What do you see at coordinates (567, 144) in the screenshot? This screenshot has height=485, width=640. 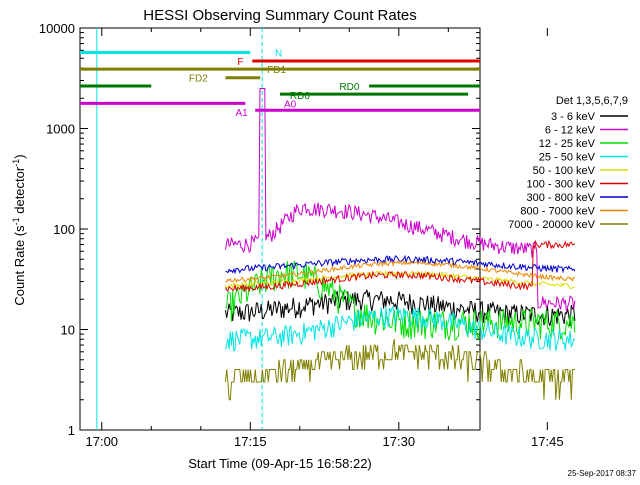 I see `legend-label: 12 - 25 keV` at bounding box center [567, 144].